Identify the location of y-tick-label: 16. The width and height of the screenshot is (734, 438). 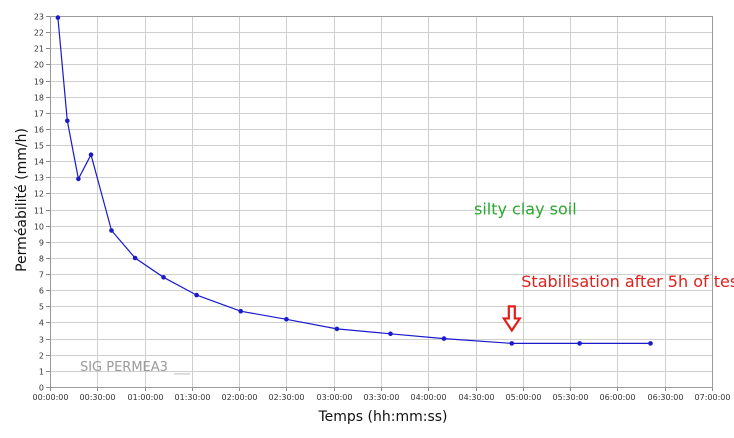
(39, 130).